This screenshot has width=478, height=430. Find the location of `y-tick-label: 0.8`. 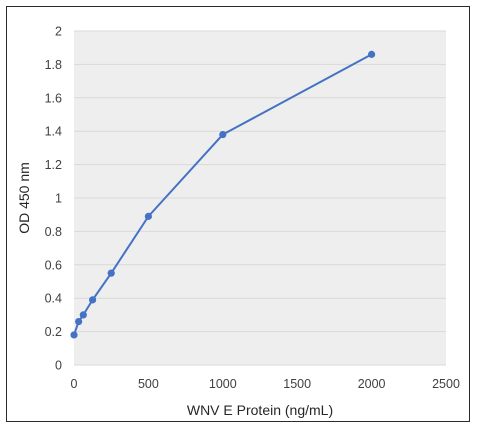

y-tick-label: 0.8 is located at coordinates (53, 232).